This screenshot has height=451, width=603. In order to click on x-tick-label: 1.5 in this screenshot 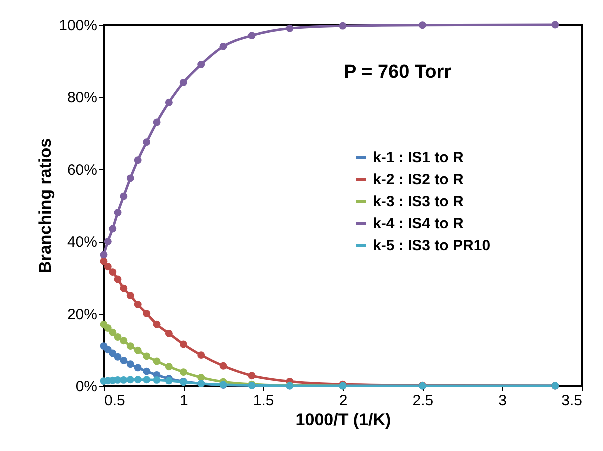, I will do `click(263, 401)`.